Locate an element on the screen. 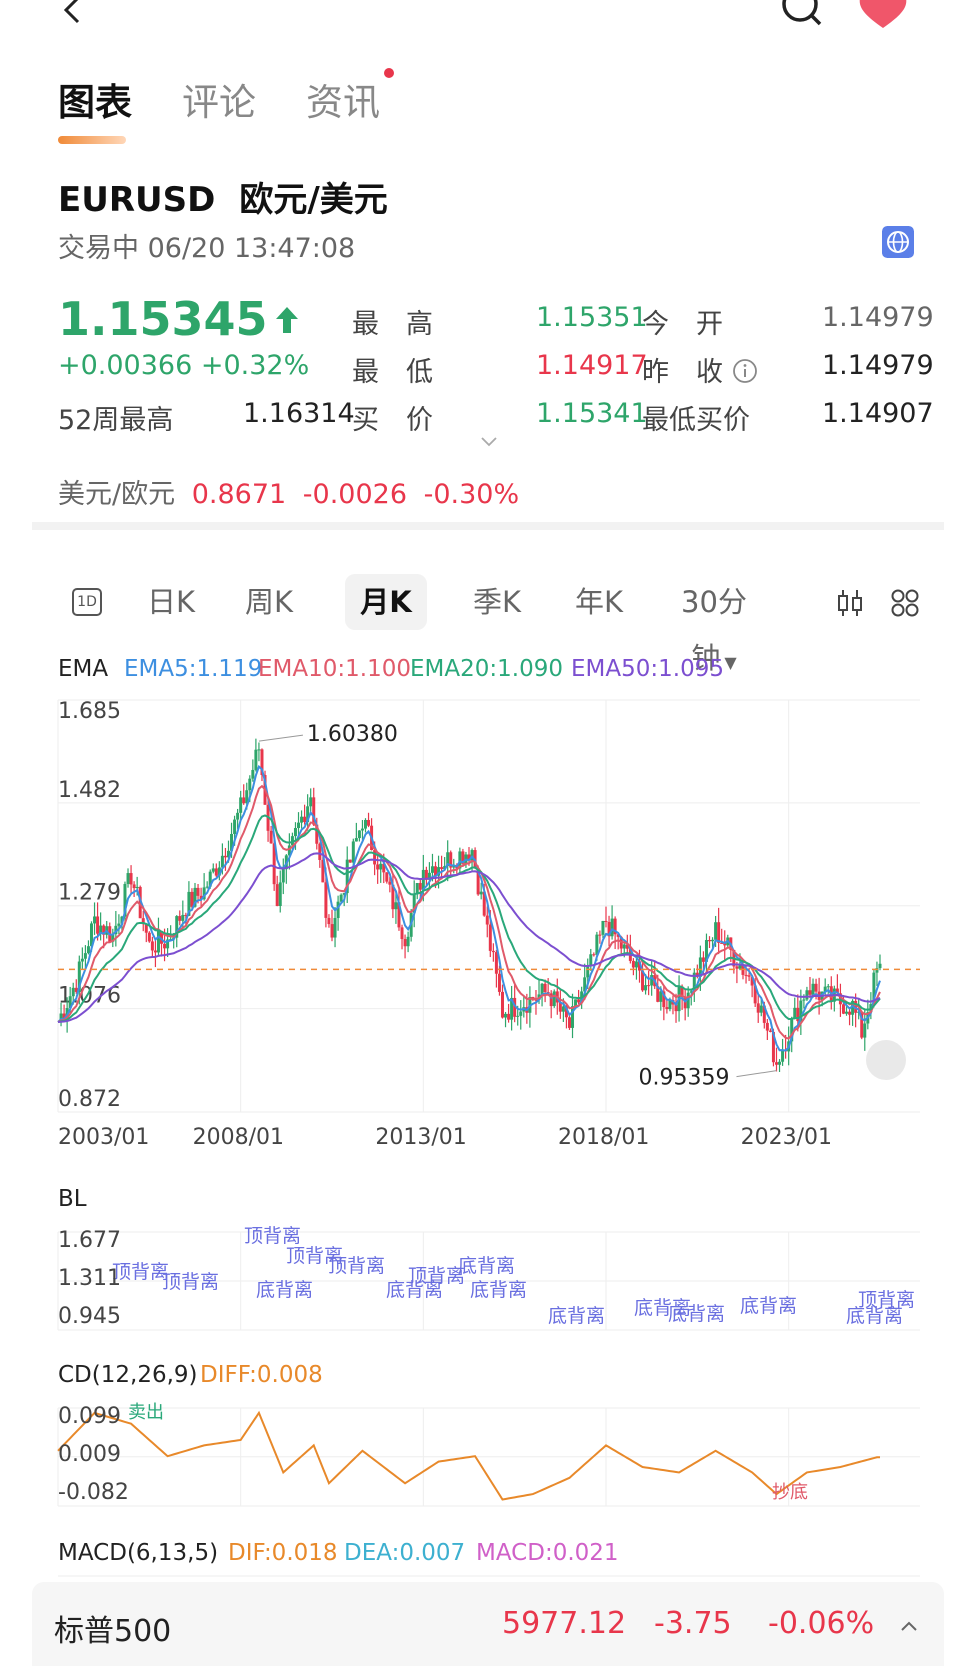 This screenshot has width=980, height=1666. high-label: 最 高 is located at coordinates (392, 324).